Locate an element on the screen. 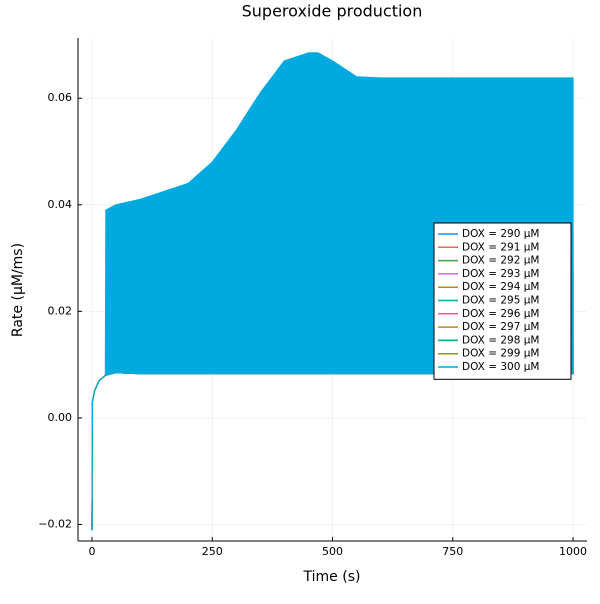 This screenshot has width=600, height=604. x-tick-label: 500 is located at coordinates (332, 551).